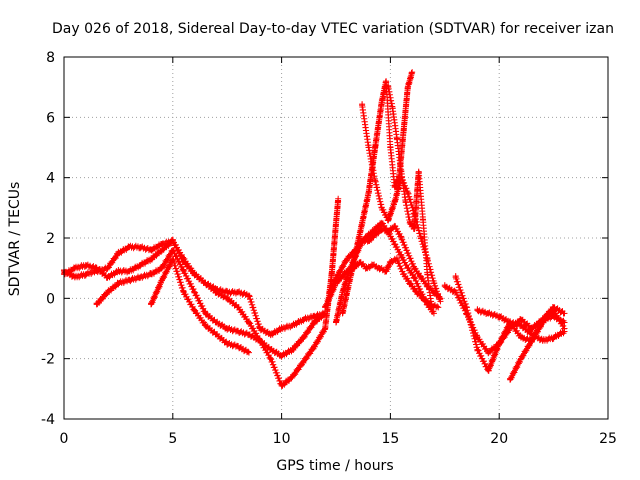 This screenshot has width=640, height=480. I want to click on series-track-c, so click(211, 303).